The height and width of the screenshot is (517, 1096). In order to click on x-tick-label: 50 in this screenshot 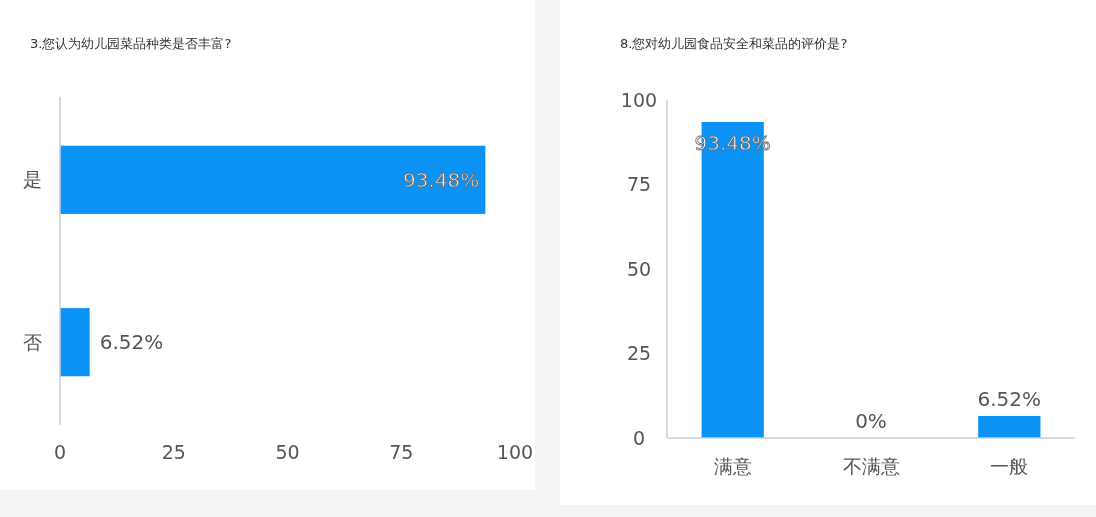, I will do `click(287, 452)`.